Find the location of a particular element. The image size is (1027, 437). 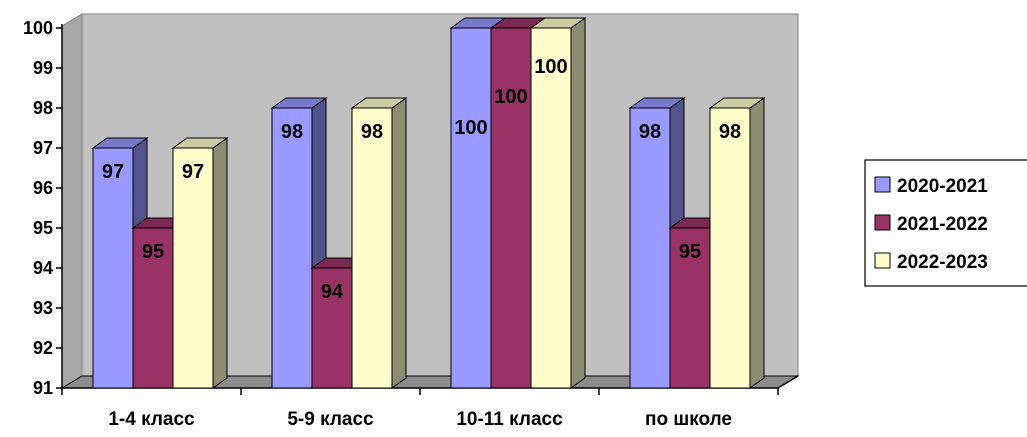

x-category-label-5-9-класс: 5-9 класс is located at coordinates (330, 419).